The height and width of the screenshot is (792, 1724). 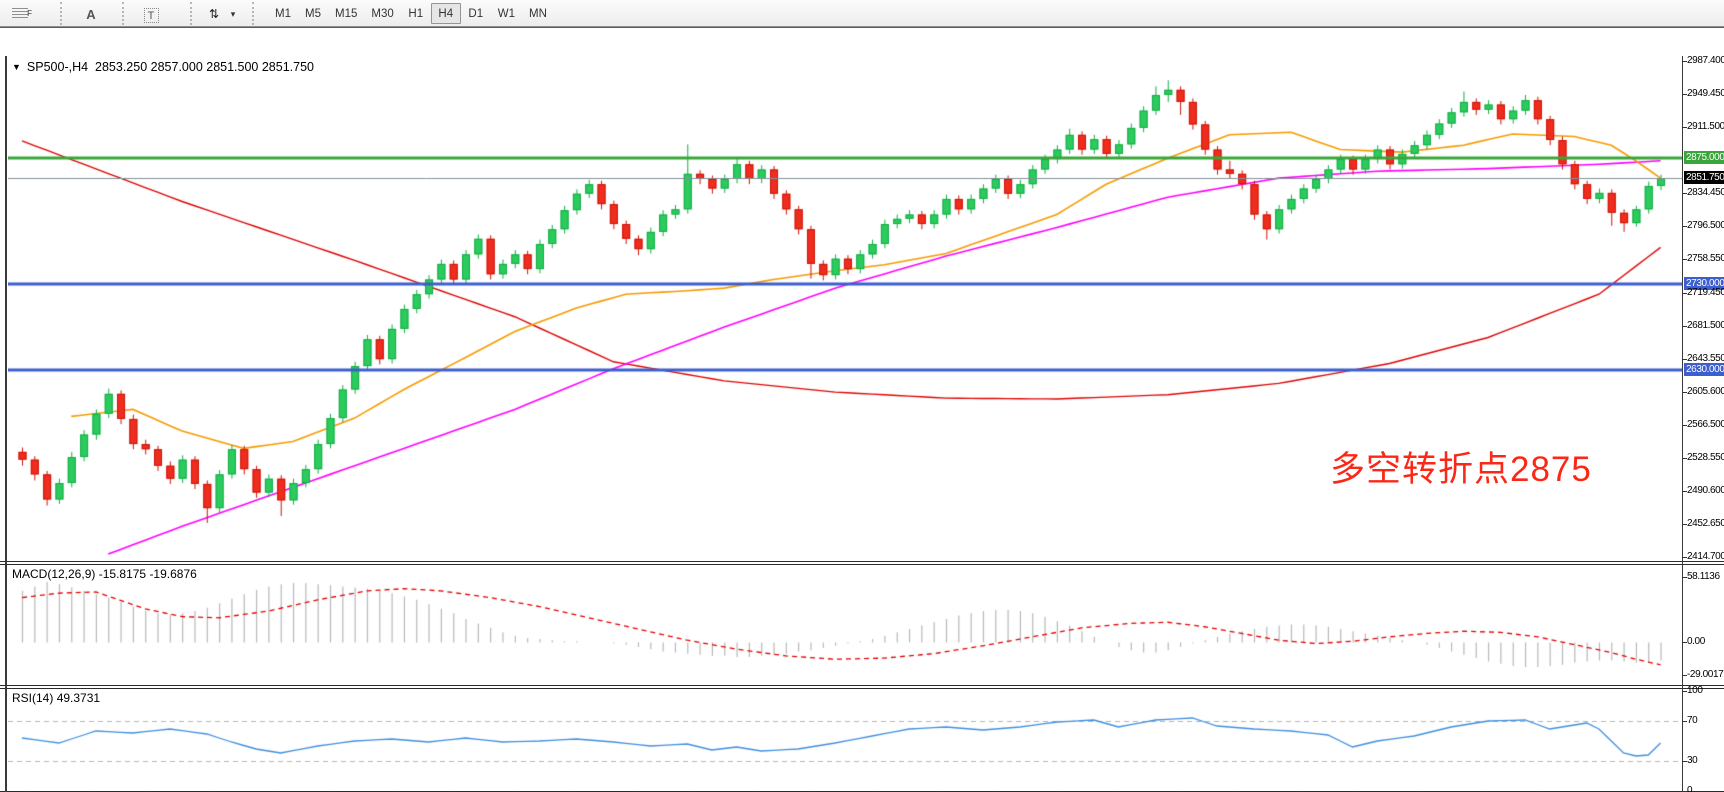 I want to click on price-level-badge: 2730.000, so click(x=1704, y=283).